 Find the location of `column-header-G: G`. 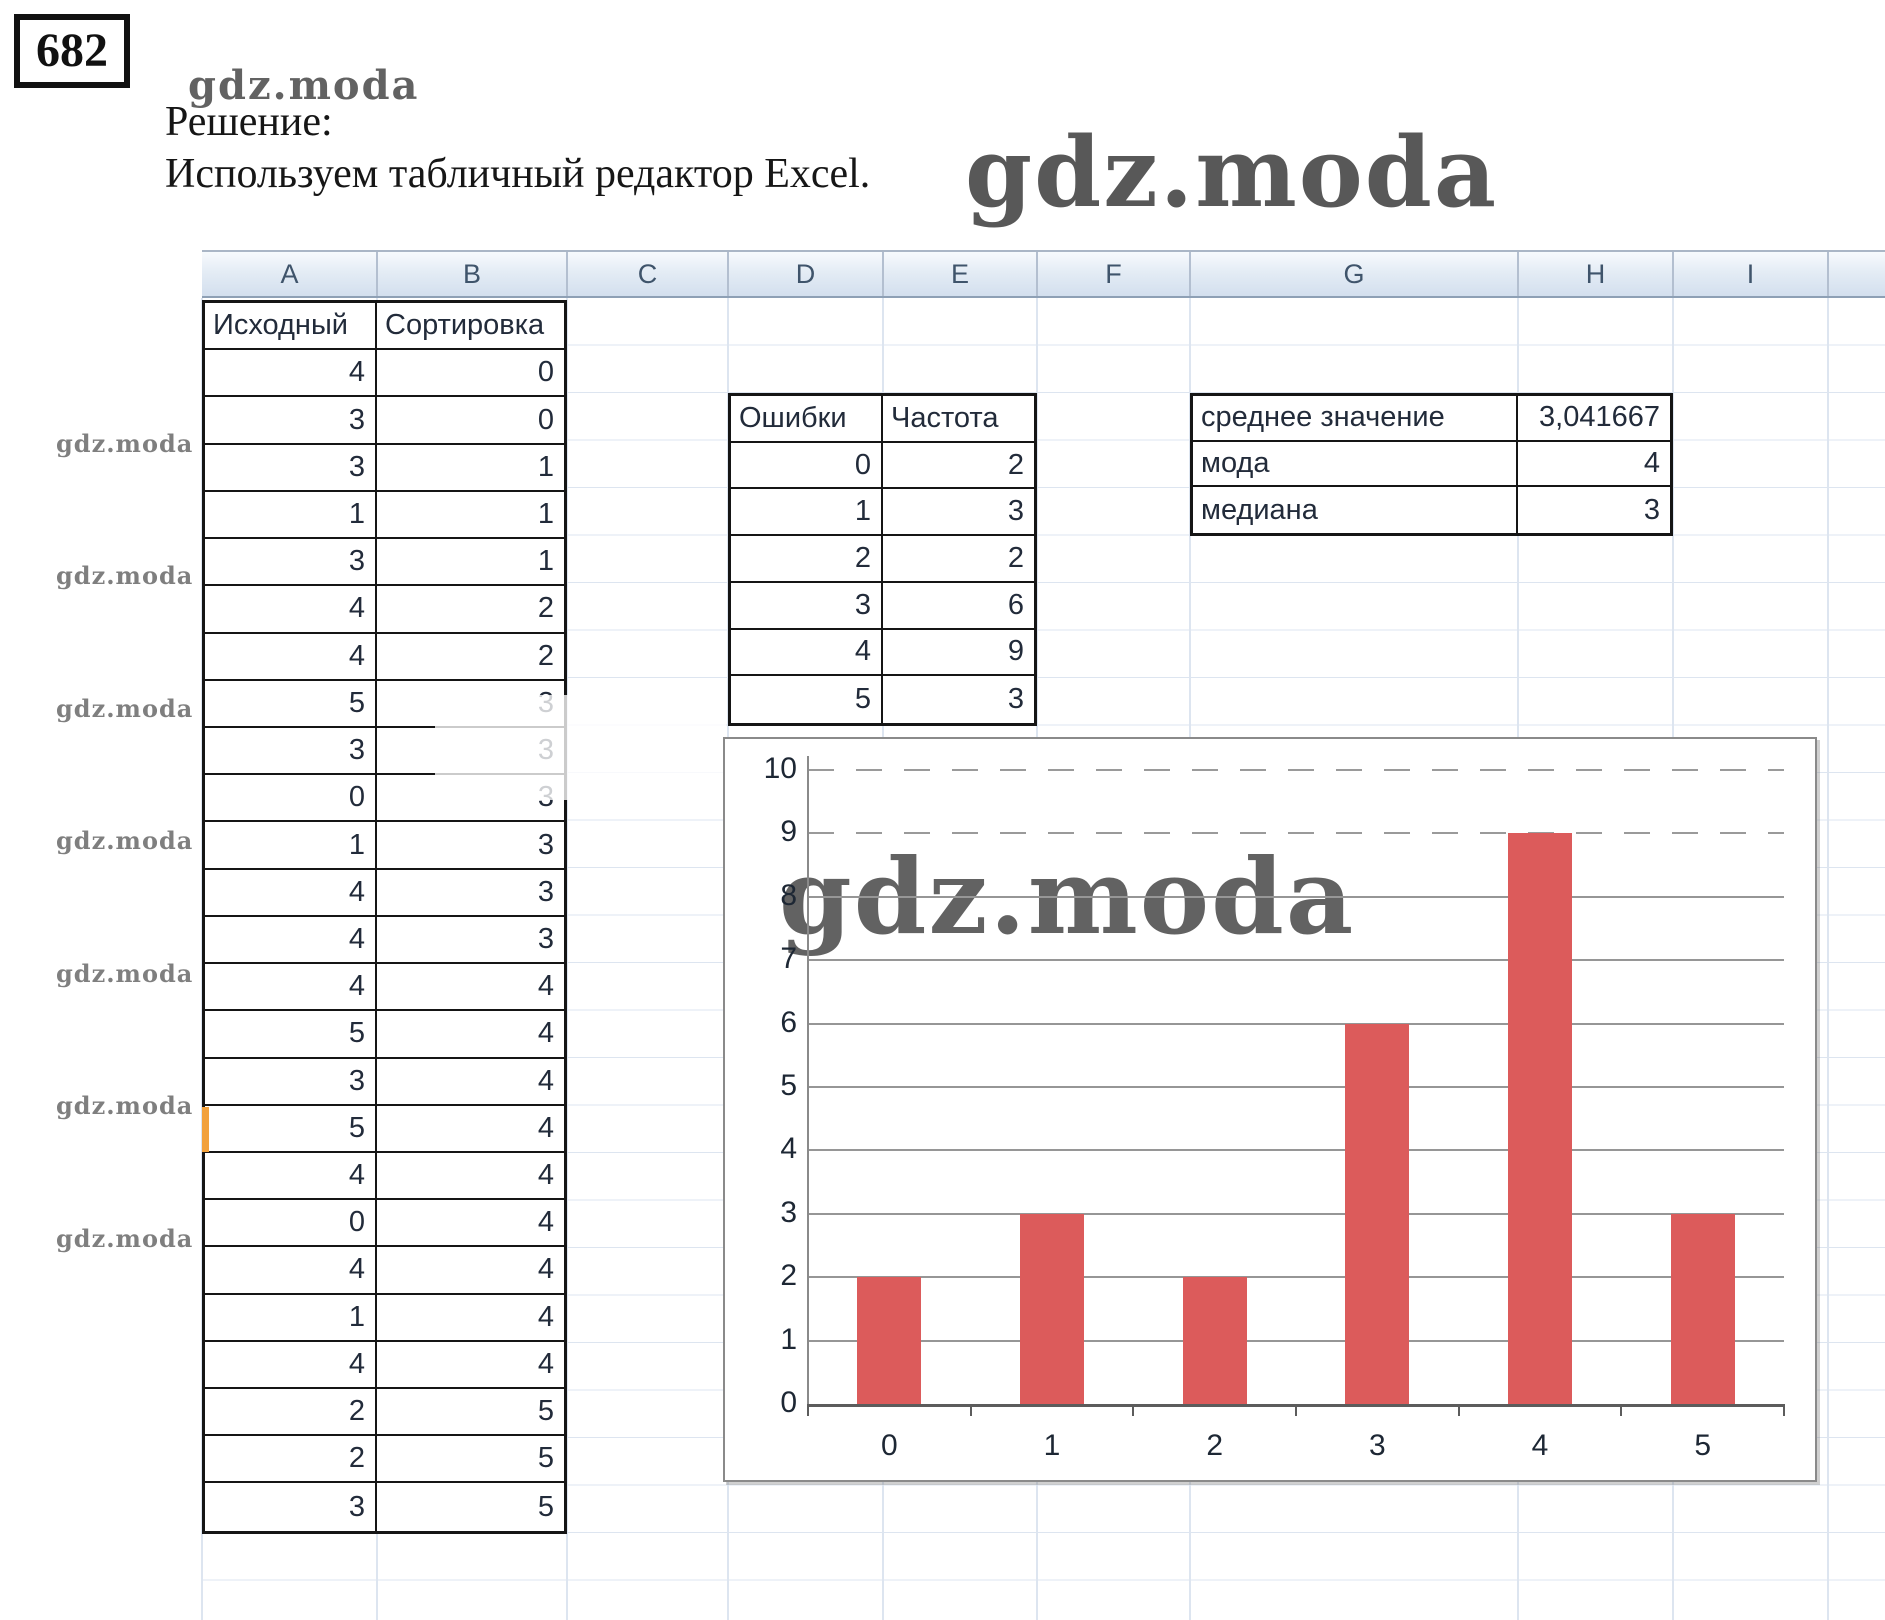

column-header-G: G is located at coordinates (1354, 274).